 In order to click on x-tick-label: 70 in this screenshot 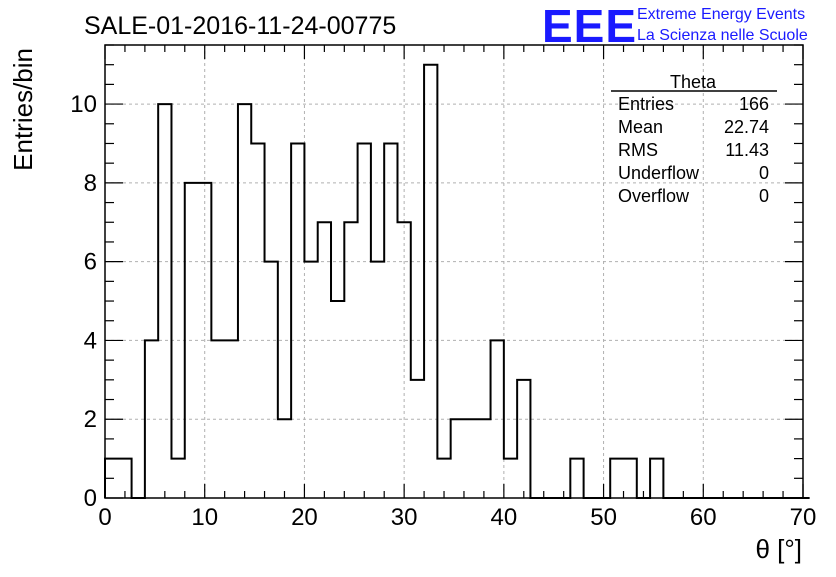, I will do `click(803, 517)`.